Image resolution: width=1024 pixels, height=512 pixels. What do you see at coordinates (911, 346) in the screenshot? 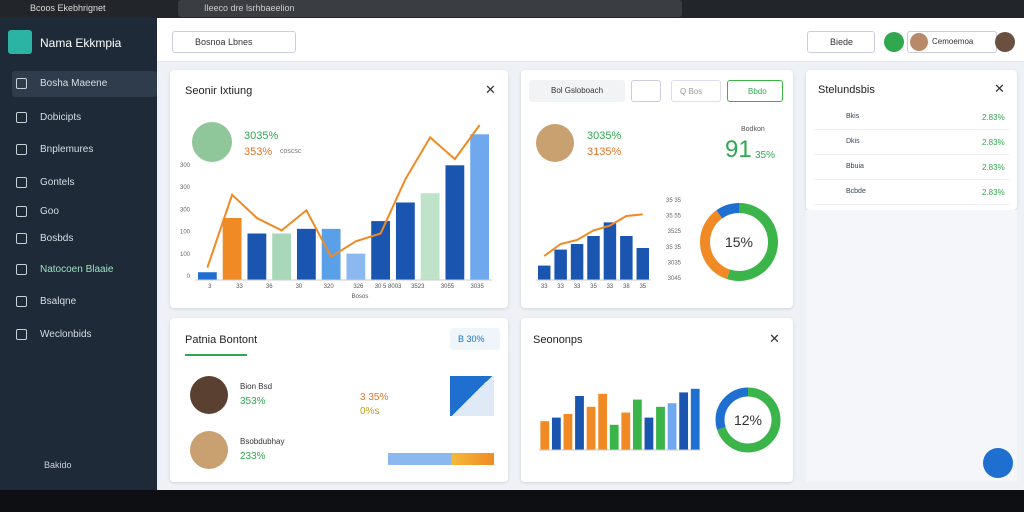
I see `panel` at bounding box center [911, 346].